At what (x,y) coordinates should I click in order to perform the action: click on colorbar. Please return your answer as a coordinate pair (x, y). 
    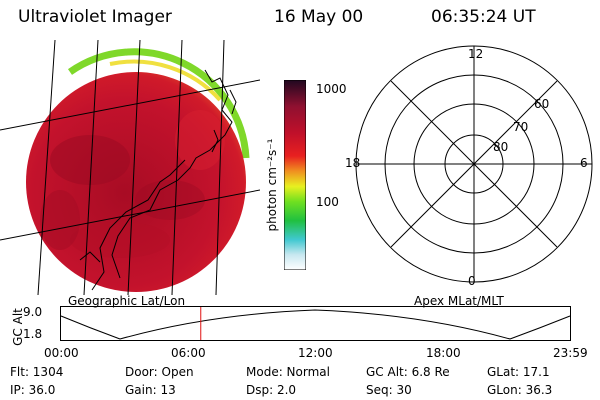
    Looking at the image, I should click on (295, 175).